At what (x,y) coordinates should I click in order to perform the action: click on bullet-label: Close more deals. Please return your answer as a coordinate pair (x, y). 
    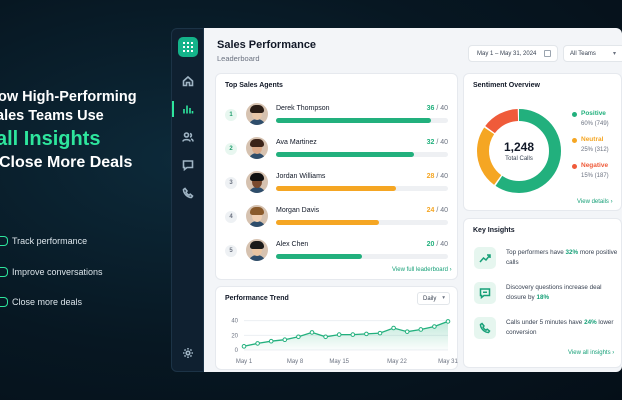
    Looking at the image, I should click on (47, 302).